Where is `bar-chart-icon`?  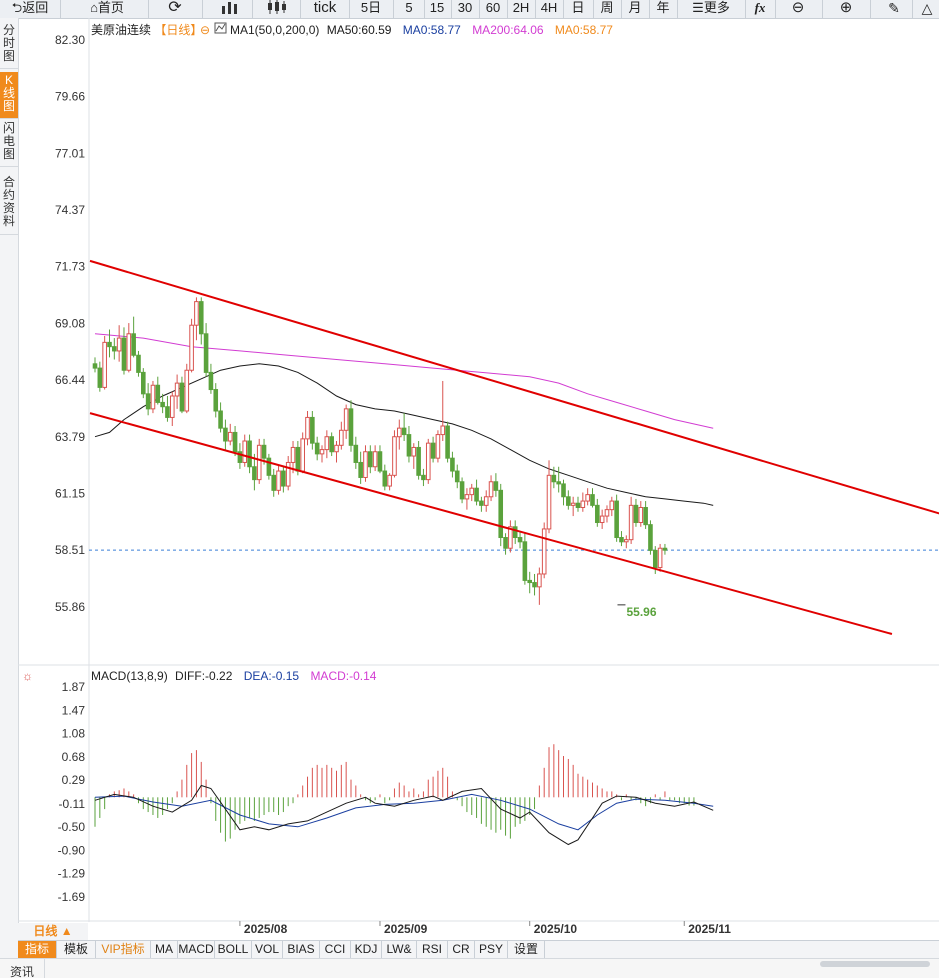
bar-chart-icon is located at coordinates (230, 9).